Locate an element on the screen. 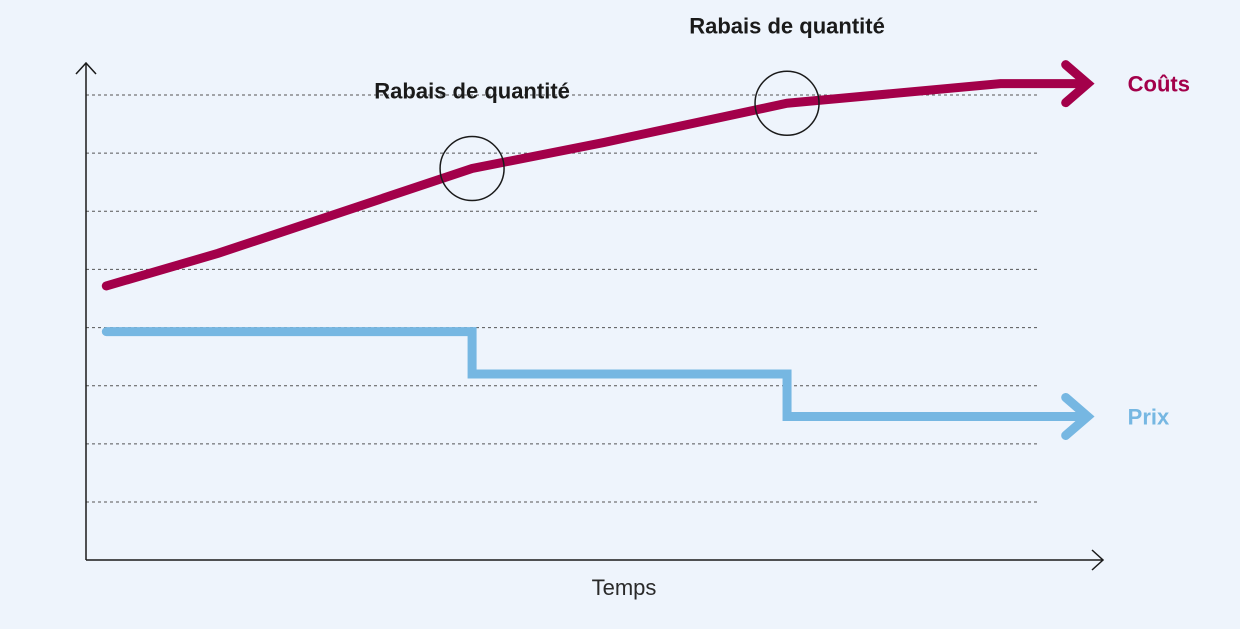 This screenshot has height=629, width=1240. annotations: Rabais de quantité Rabais de quantité is located at coordinates (629, 107).